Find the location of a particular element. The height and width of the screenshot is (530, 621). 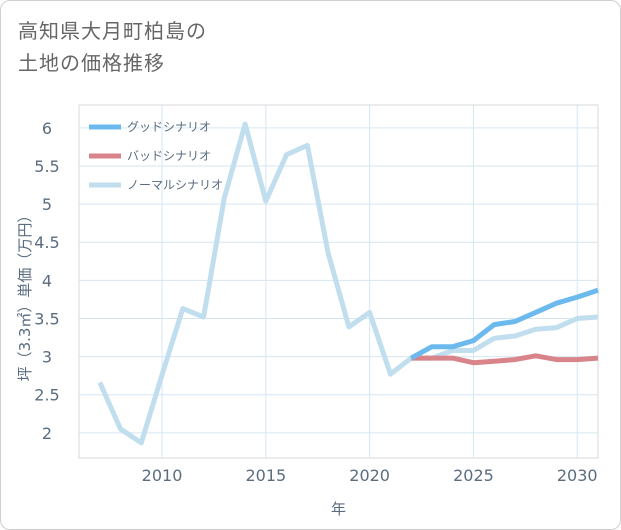

x-tick-label: 2020 is located at coordinates (369, 475).